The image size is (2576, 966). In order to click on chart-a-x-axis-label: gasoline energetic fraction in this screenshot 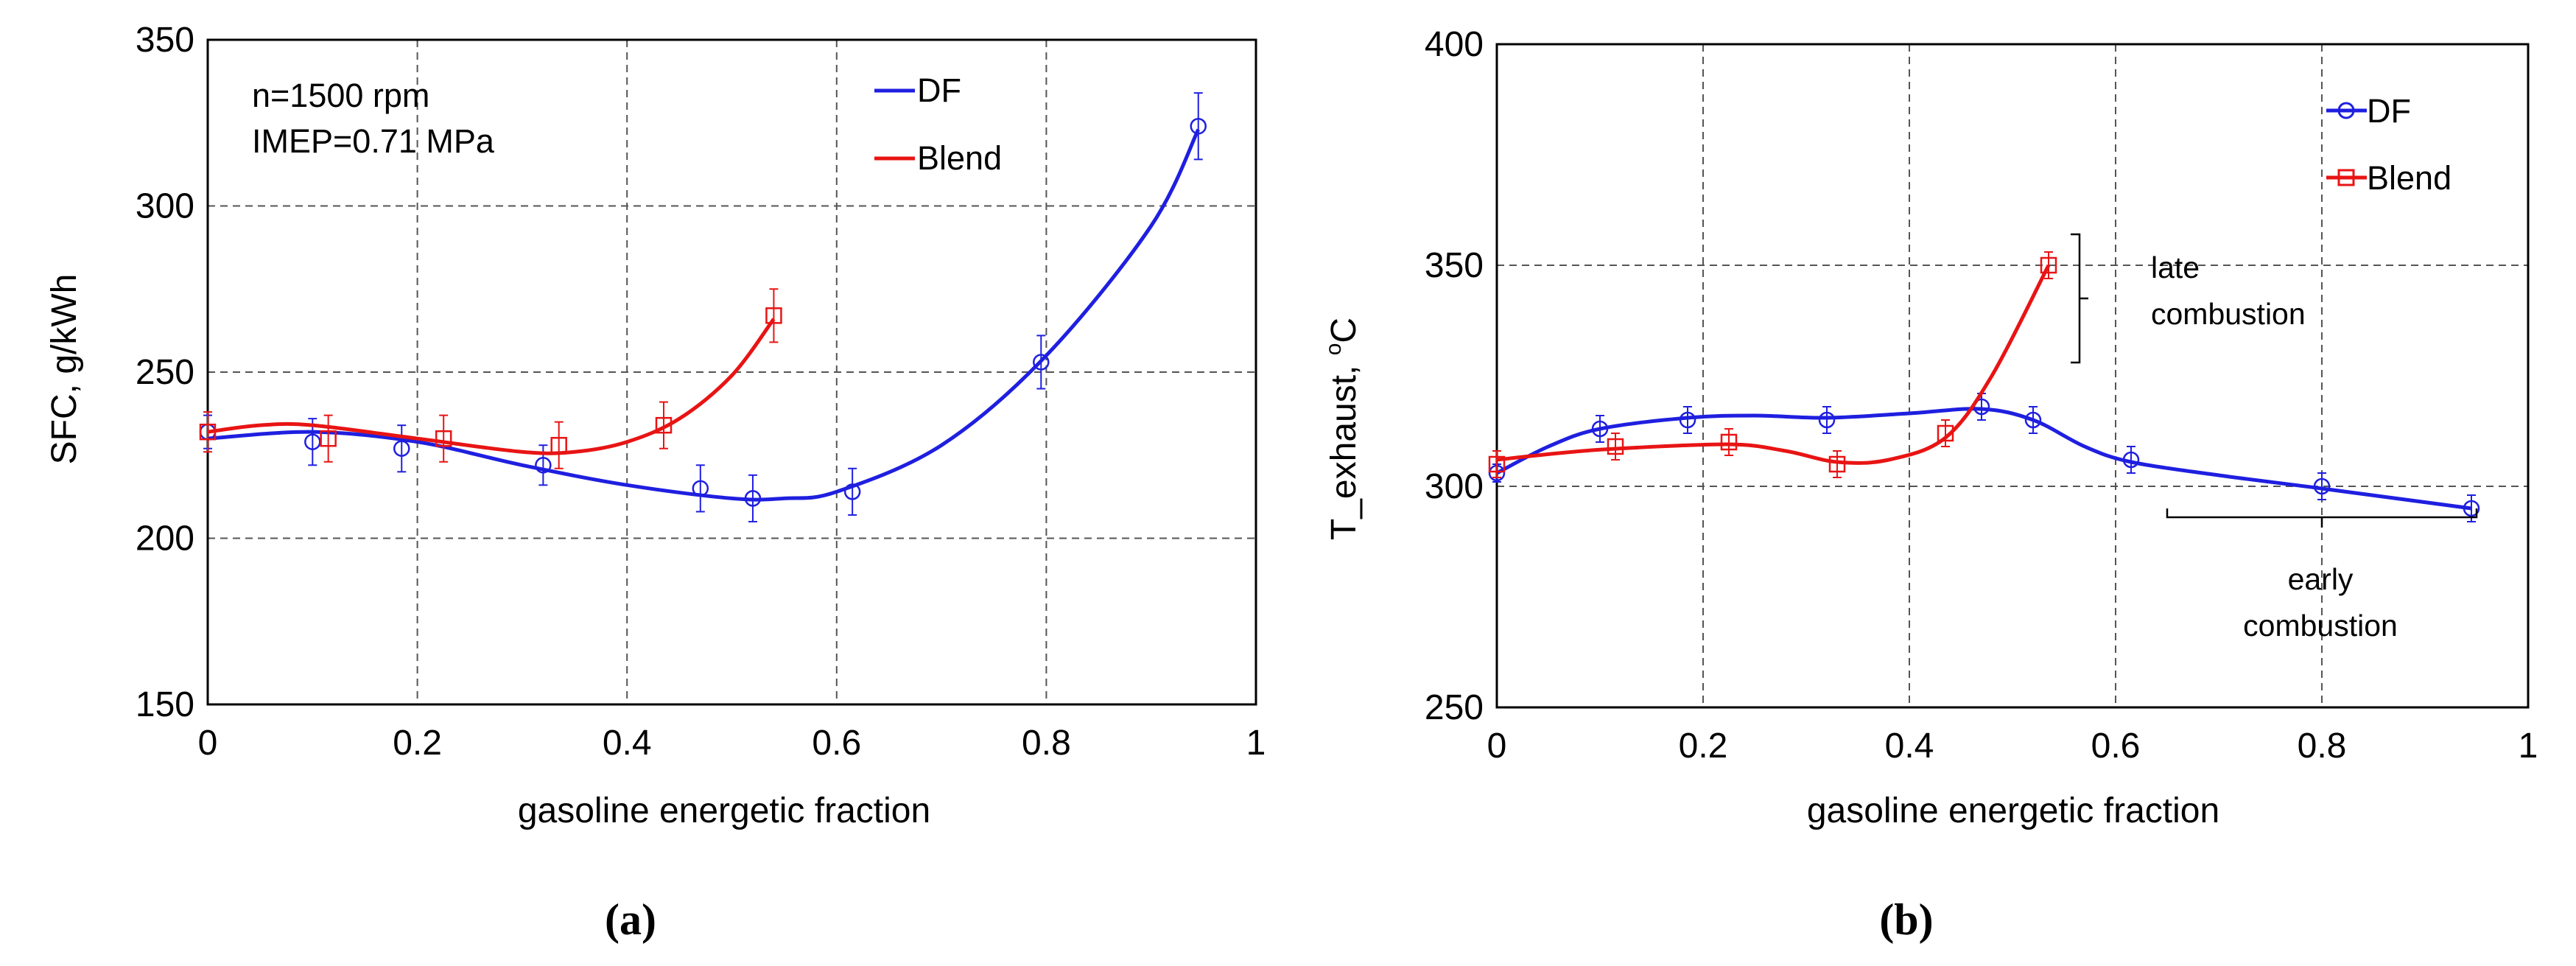, I will do `click(724, 810)`.